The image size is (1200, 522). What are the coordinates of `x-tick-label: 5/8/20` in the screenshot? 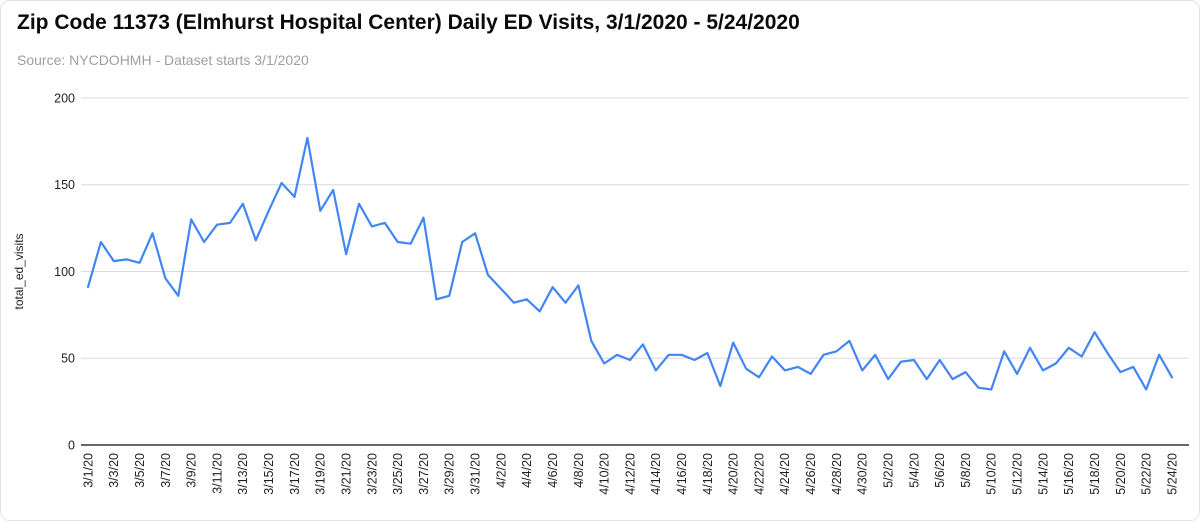 It's located at (966, 470).